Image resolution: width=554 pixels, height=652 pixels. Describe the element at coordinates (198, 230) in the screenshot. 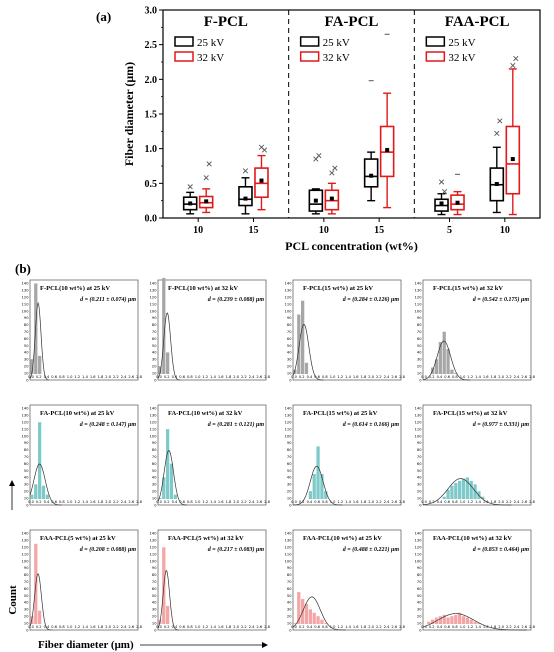

I see `x-tick-label: 10` at that location.